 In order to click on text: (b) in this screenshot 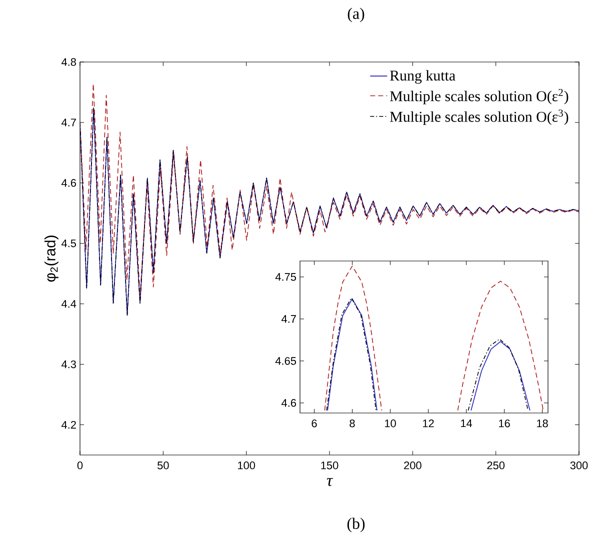, I will do `click(356, 525)`.